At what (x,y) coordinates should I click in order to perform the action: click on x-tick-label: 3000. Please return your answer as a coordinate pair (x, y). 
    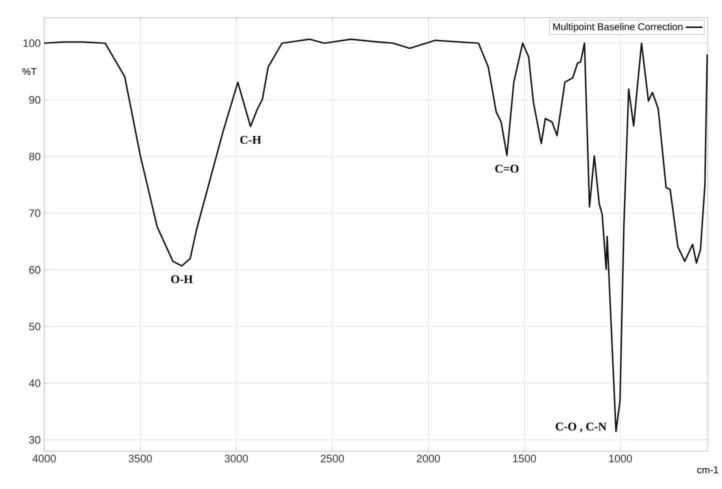
    Looking at the image, I should click on (236, 458).